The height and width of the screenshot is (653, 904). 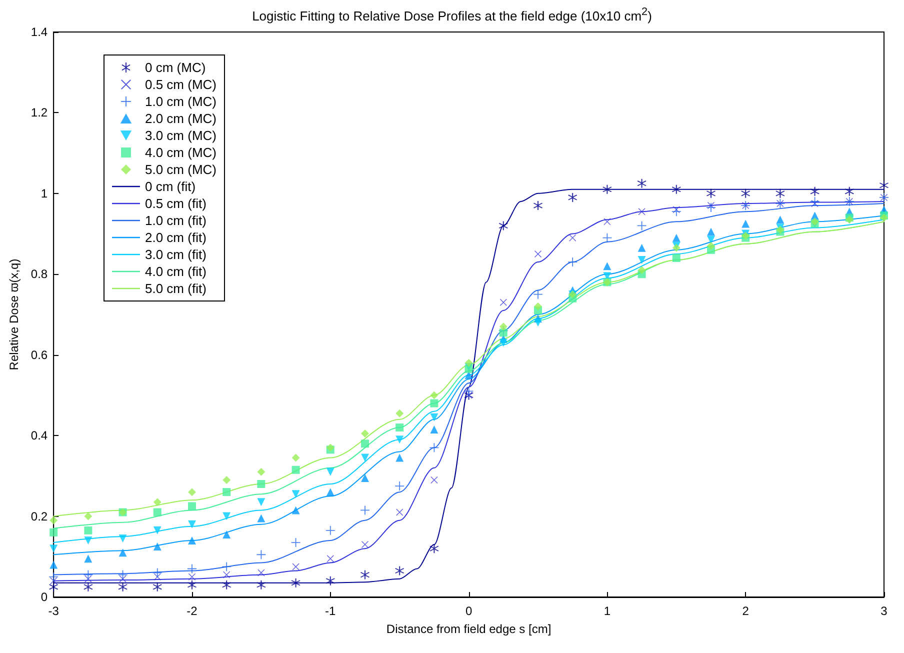 What do you see at coordinates (44, 597) in the screenshot?
I see `y-tick-label: 0` at bounding box center [44, 597].